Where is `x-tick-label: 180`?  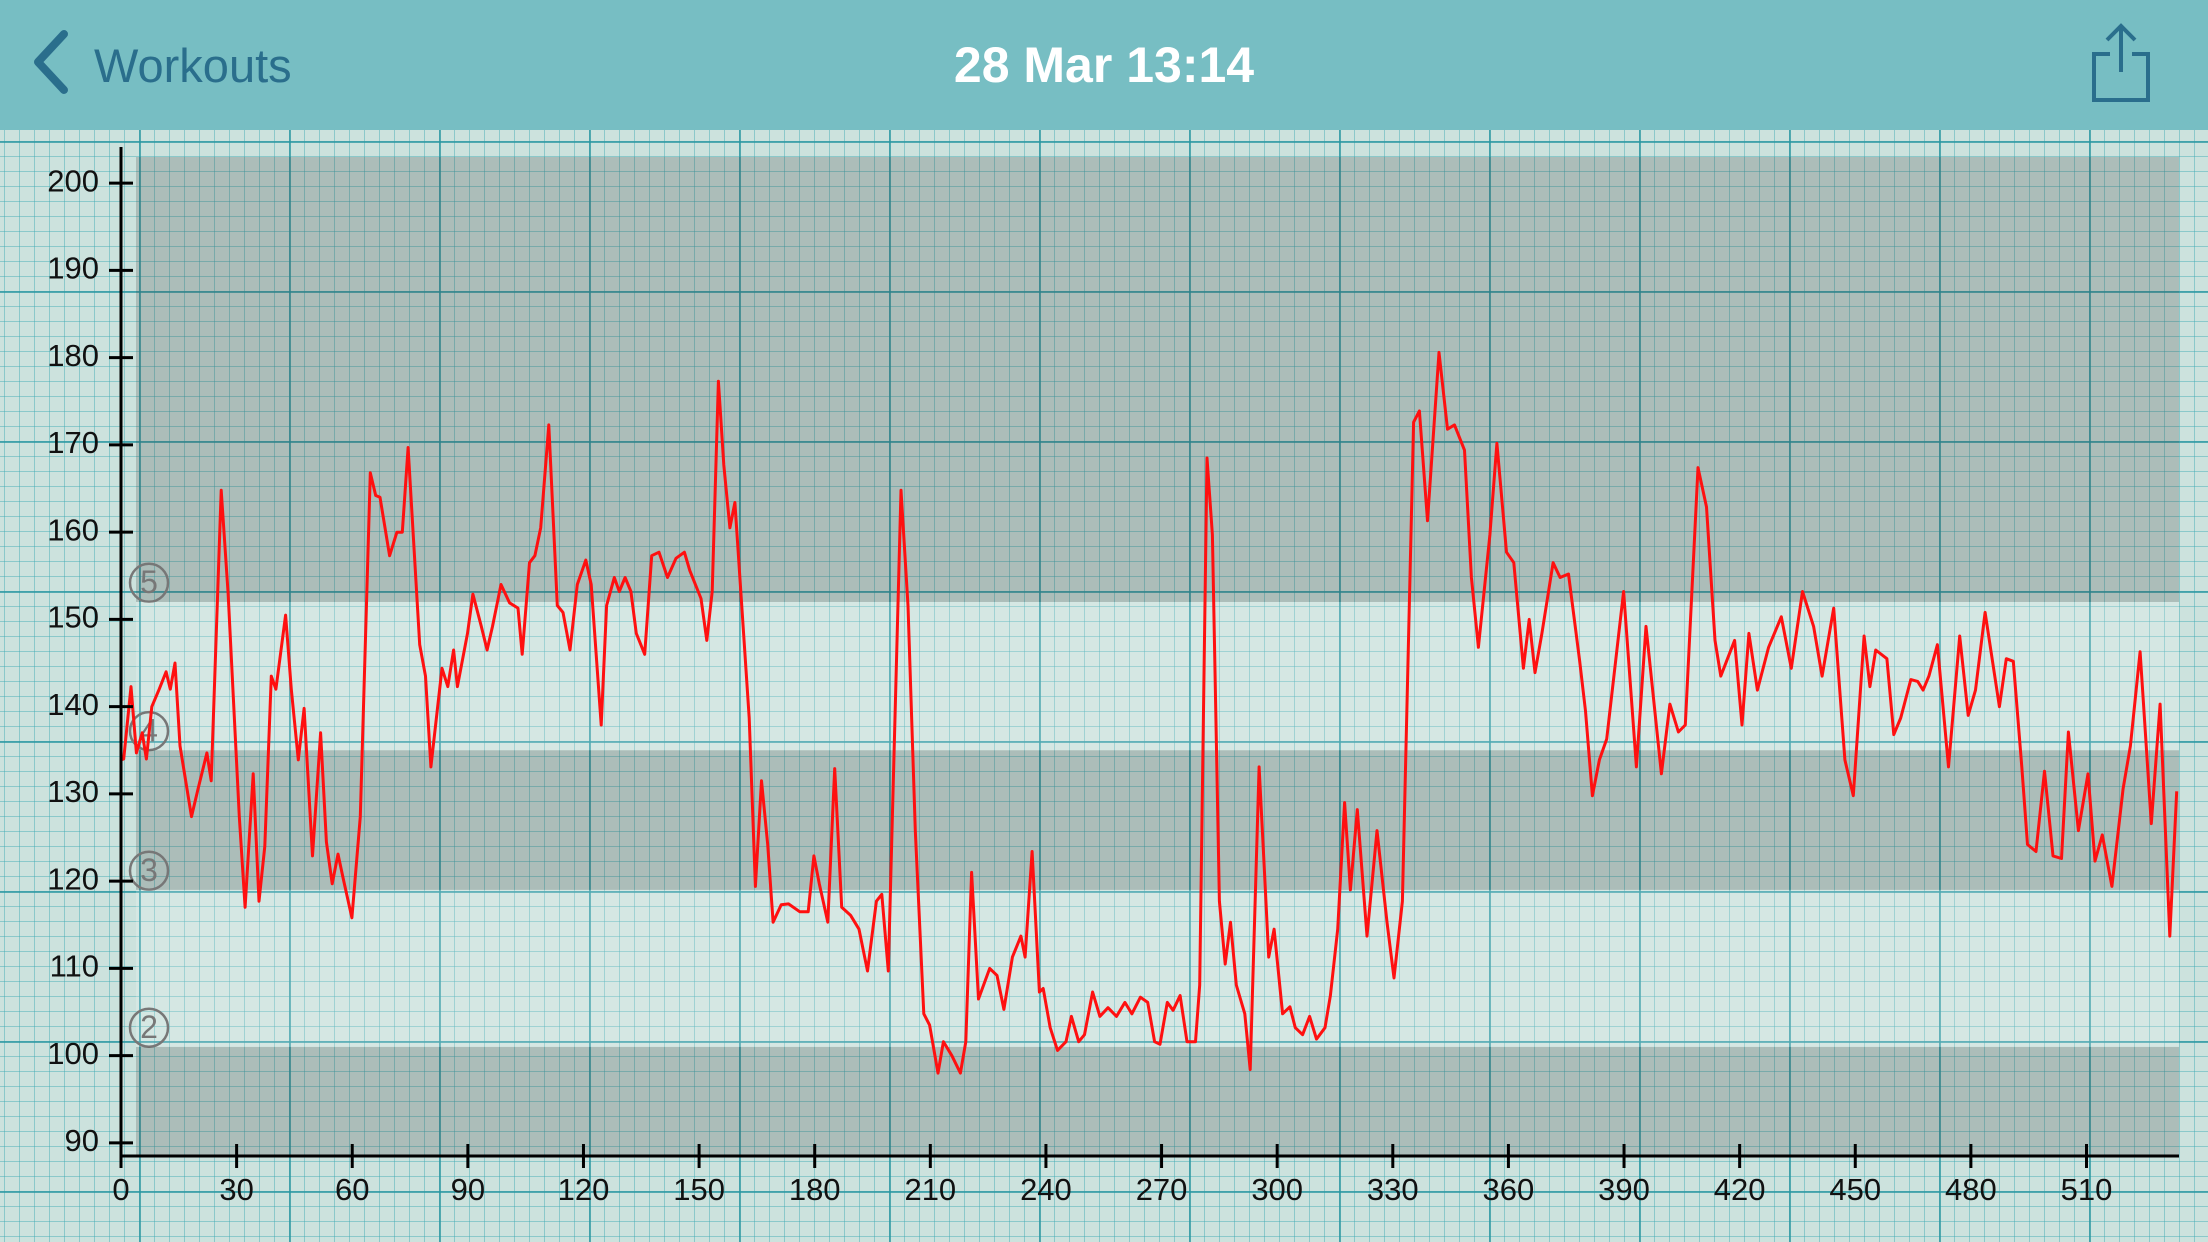 x-tick-label: 180 is located at coordinates (815, 1189).